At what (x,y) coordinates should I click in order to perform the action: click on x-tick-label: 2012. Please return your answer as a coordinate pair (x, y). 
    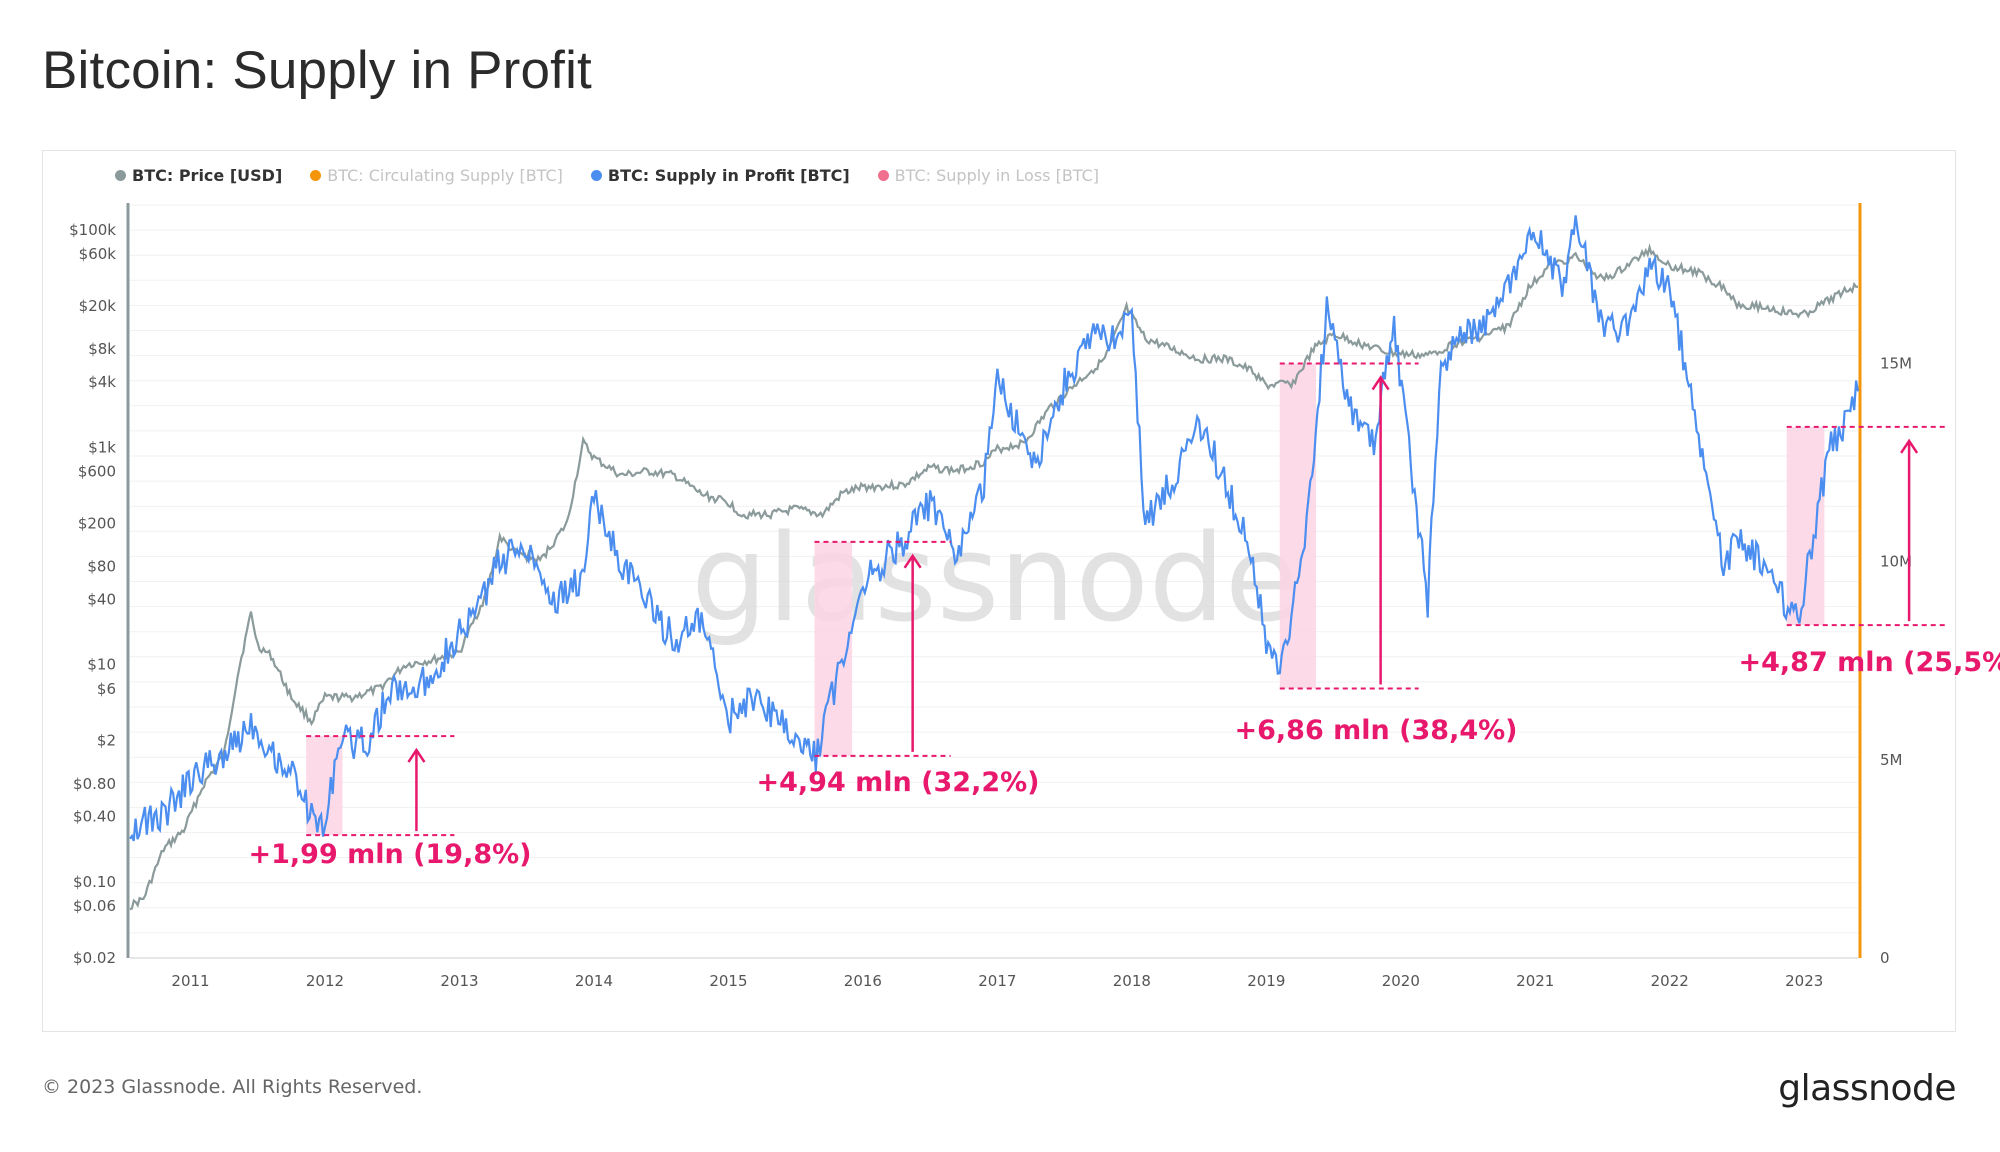
    Looking at the image, I should click on (325, 981).